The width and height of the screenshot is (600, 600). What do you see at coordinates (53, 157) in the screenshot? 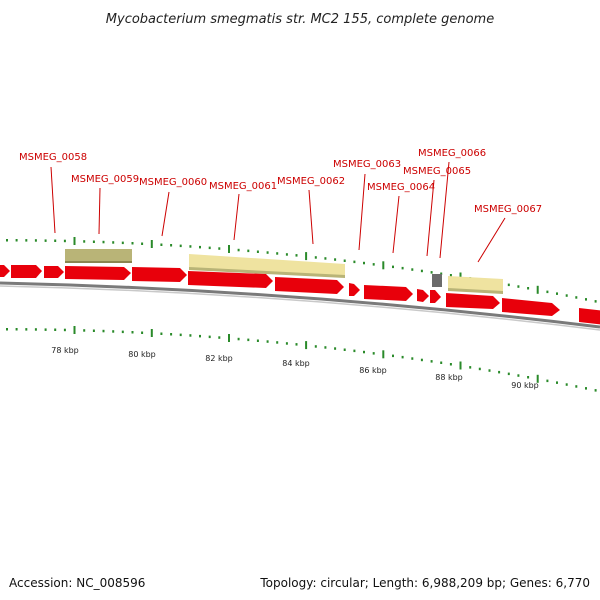
I see `gene-label: MSMEG_0058` at bounding box center [53, 157].